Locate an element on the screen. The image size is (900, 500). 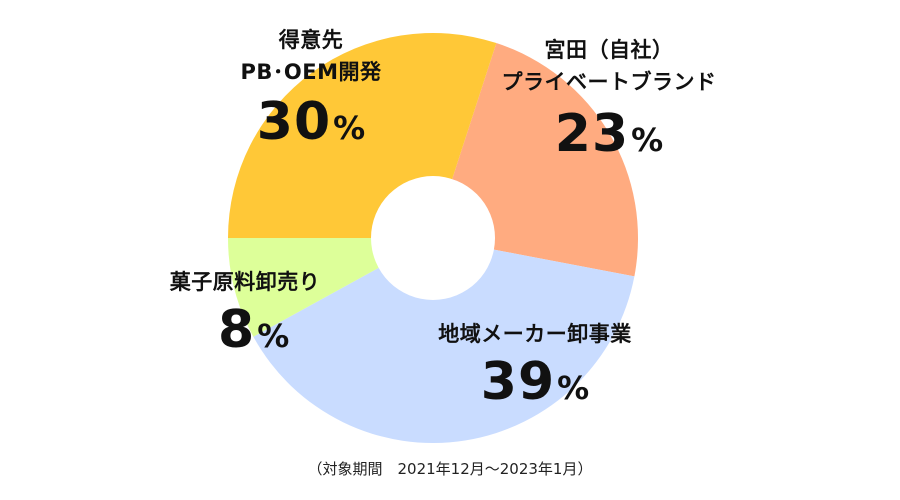
label-client-pb-oem-value: 30% is located at coordinates (311, 122).